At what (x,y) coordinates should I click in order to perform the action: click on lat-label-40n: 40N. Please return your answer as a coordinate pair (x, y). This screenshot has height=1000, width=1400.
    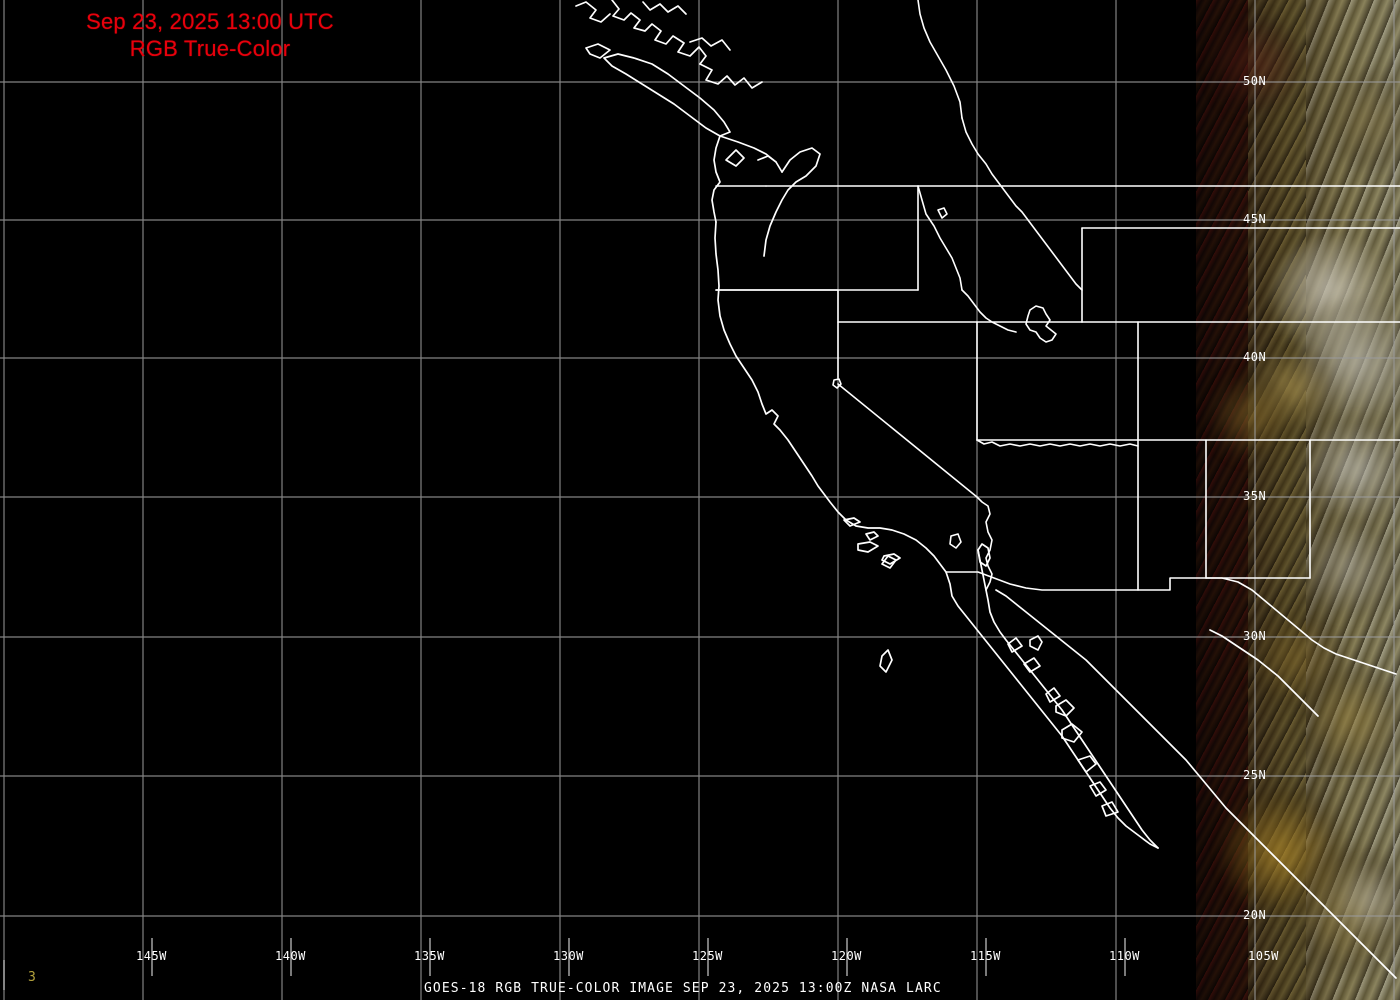
    Looking at the image, I should click on (1255, 357).